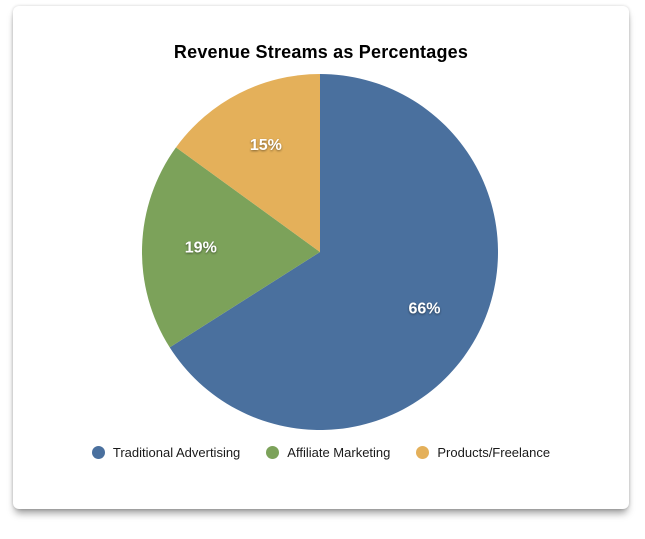  I want to click on legend-item: Traditional Advertising, so click(166, 452).